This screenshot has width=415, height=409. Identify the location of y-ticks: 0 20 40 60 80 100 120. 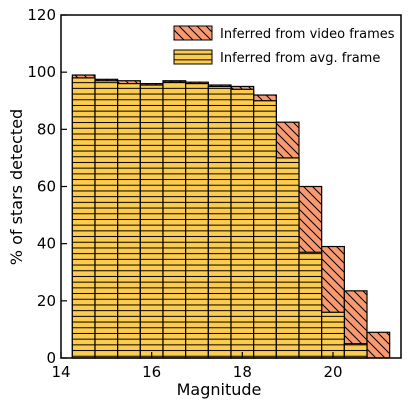
(47, 186).